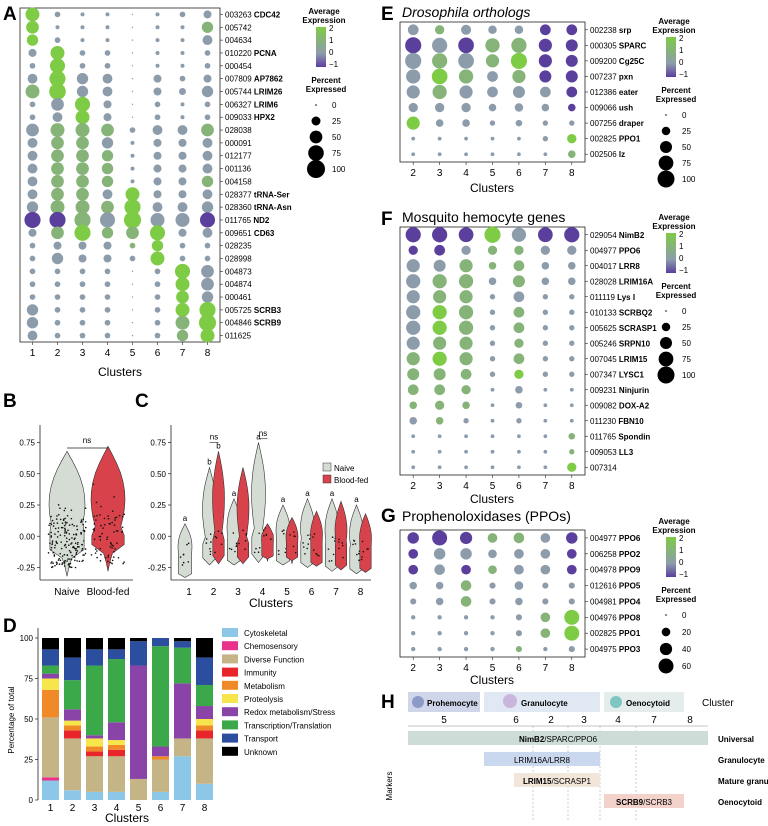  I want to click on panel-f-title: Mosquito hemocyte genes, so click(483, 217).